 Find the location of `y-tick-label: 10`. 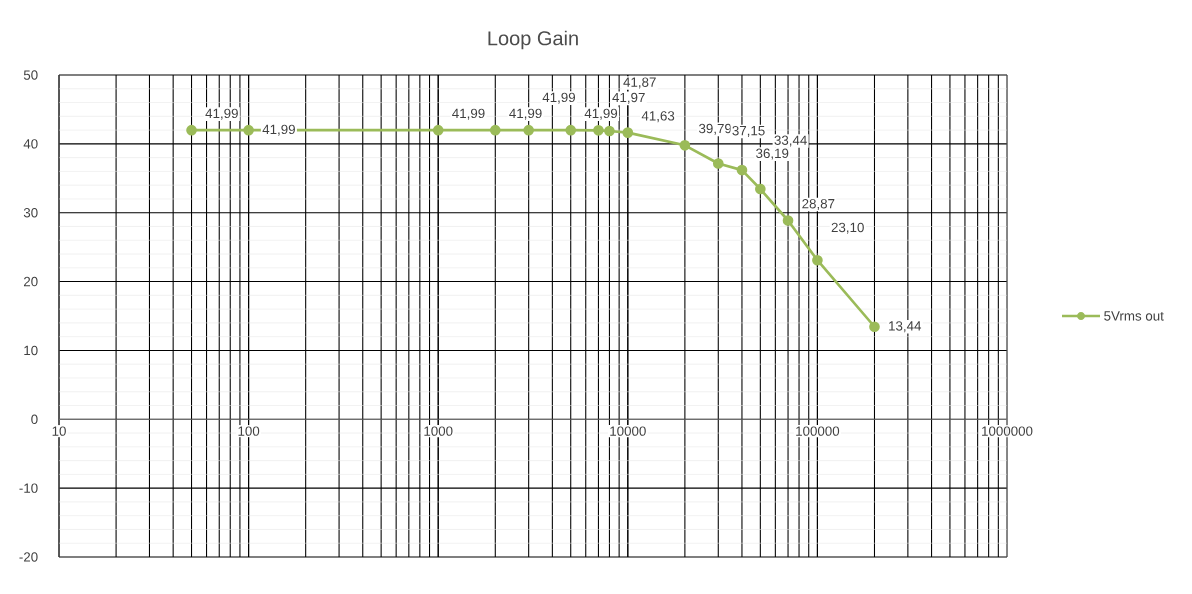

y-tick-label: 10 is located at coordinates (31, 350).